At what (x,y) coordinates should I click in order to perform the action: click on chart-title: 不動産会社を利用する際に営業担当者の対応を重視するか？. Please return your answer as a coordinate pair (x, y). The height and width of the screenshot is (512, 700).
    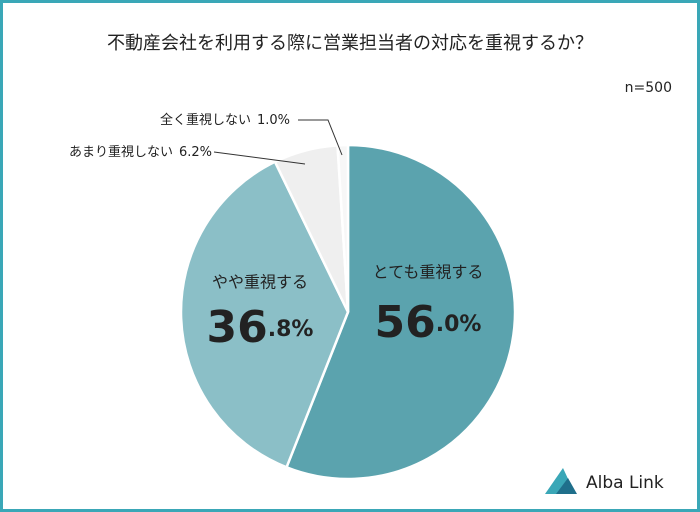
    Looking at the image, I should click on (350, 43).